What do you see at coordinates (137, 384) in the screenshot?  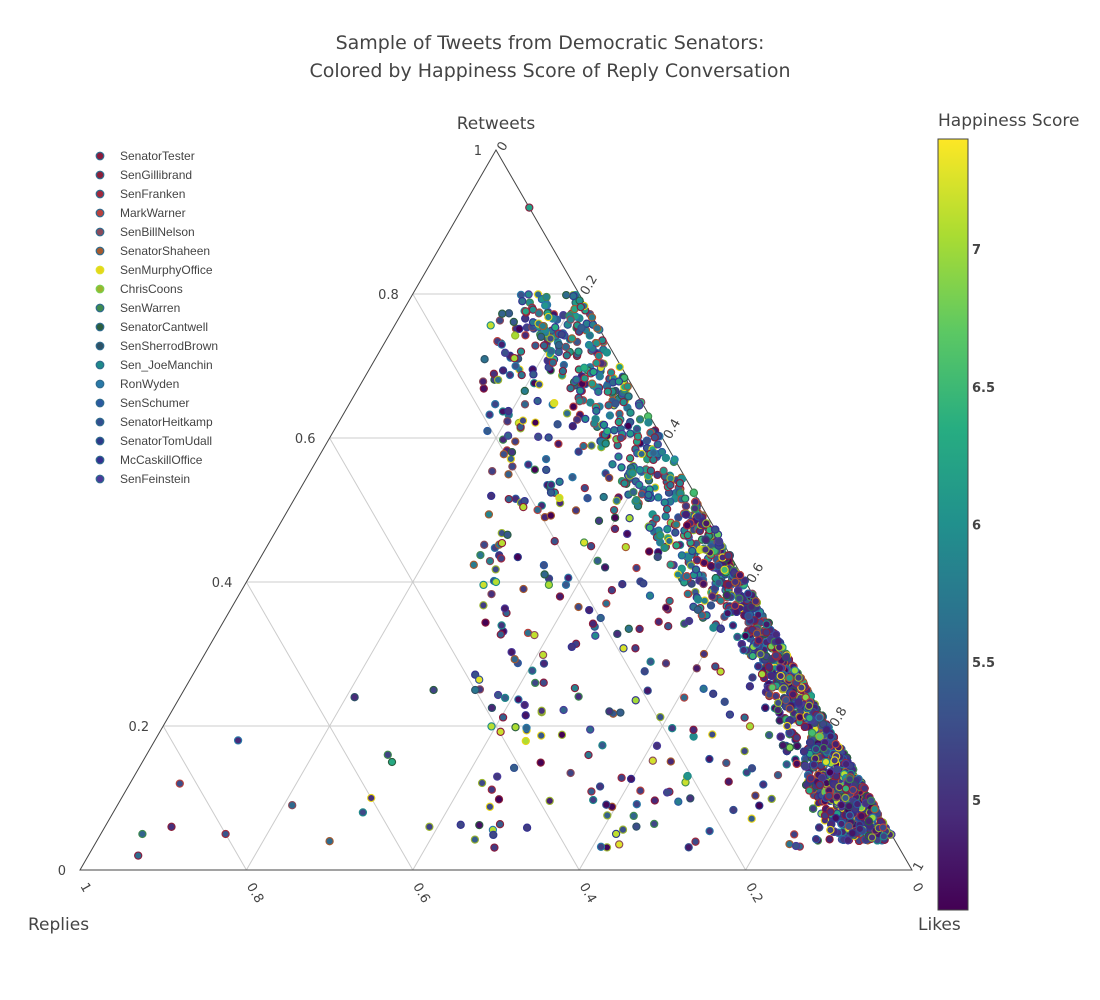 I see `legend-item: RonWyden` at bounding box center [137, 384].